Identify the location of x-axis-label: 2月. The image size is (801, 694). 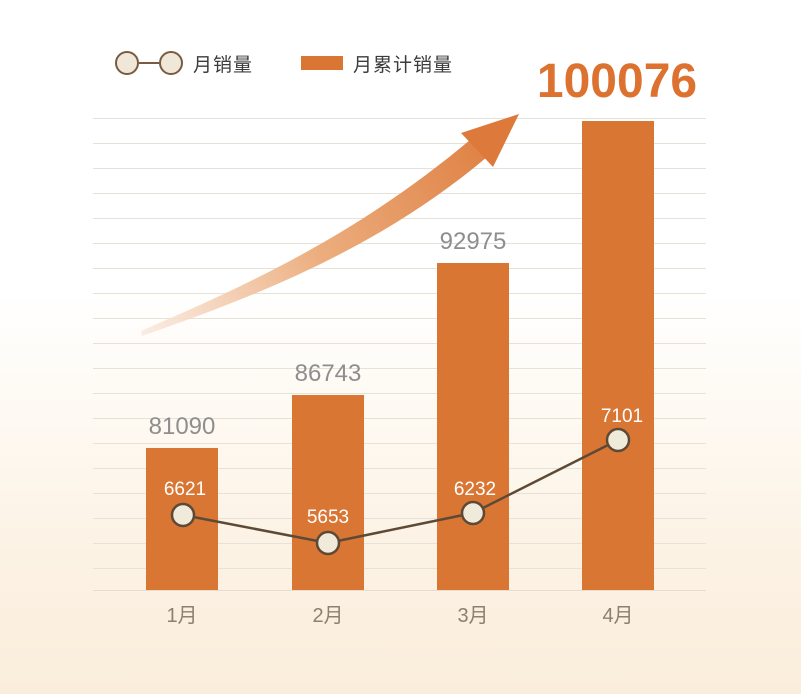
(328, 616).